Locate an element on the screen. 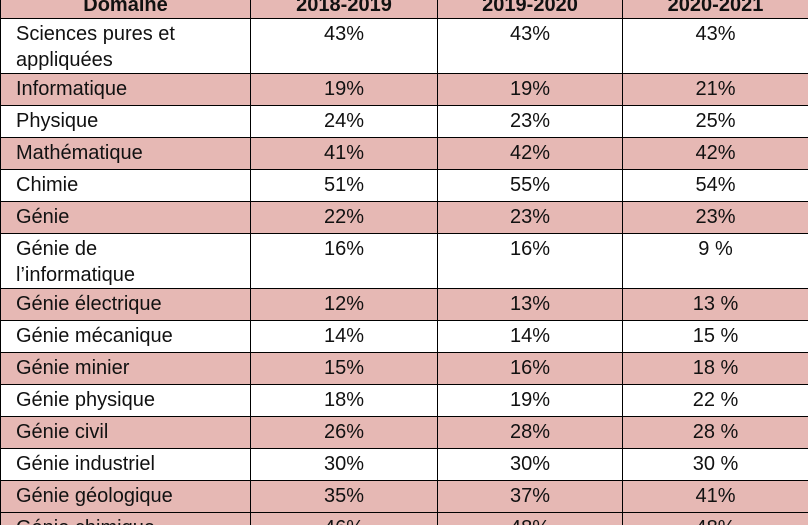 The width and height of the screenshot is (808, 525). table-row: Génie physique 18% 19% 22 % is located at coordinates (404, 400).